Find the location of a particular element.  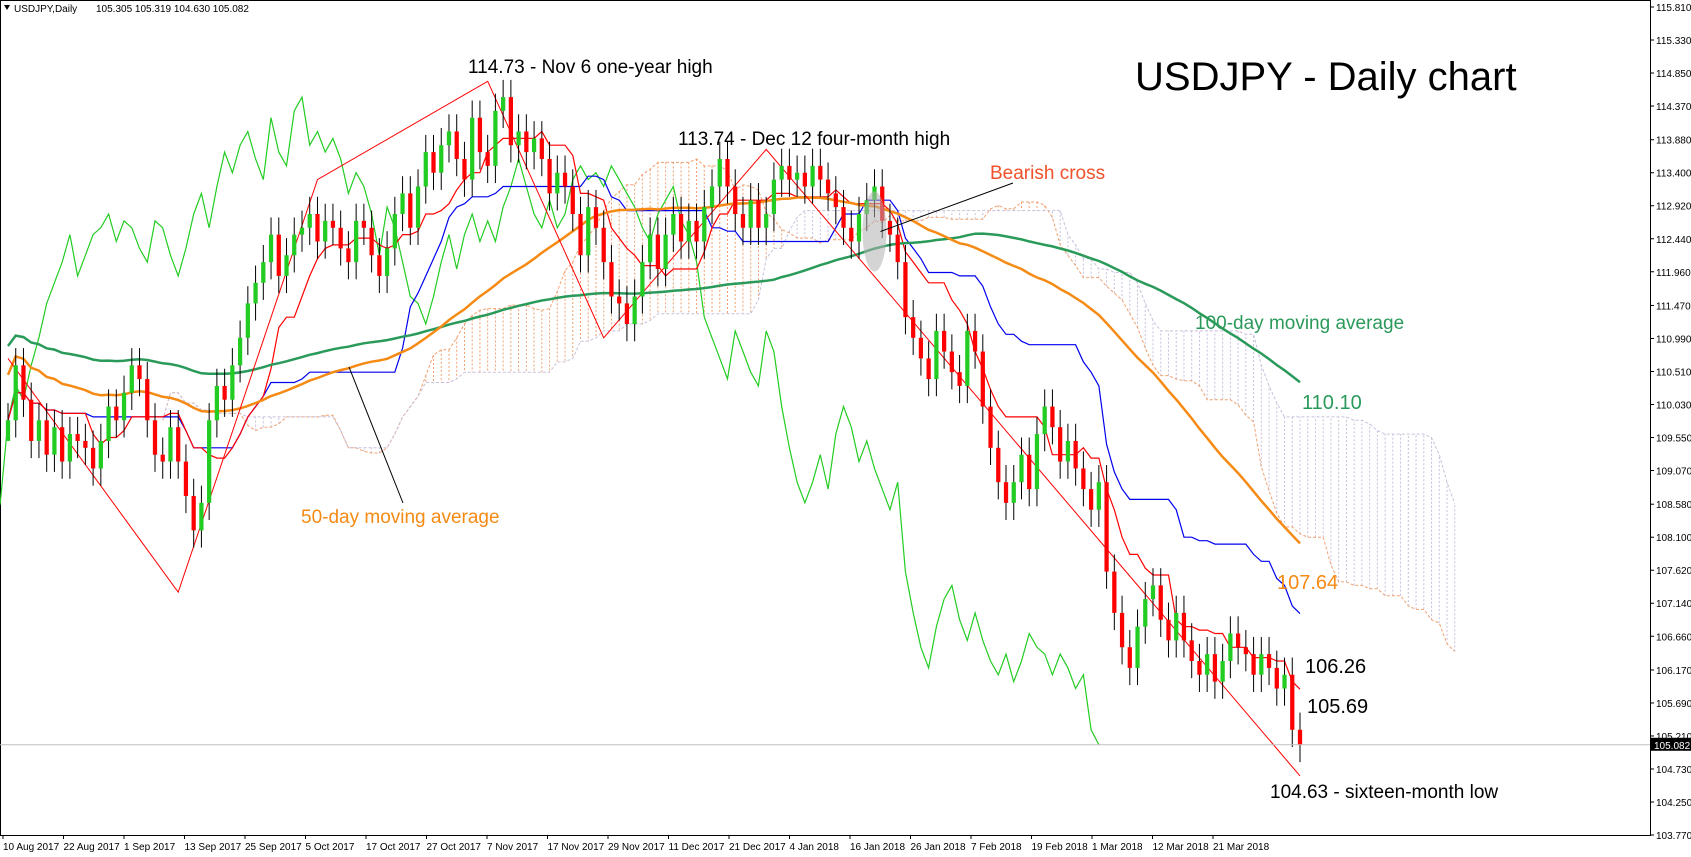

price-tick-label: 111.470 is located at coordinates (1673, 306).